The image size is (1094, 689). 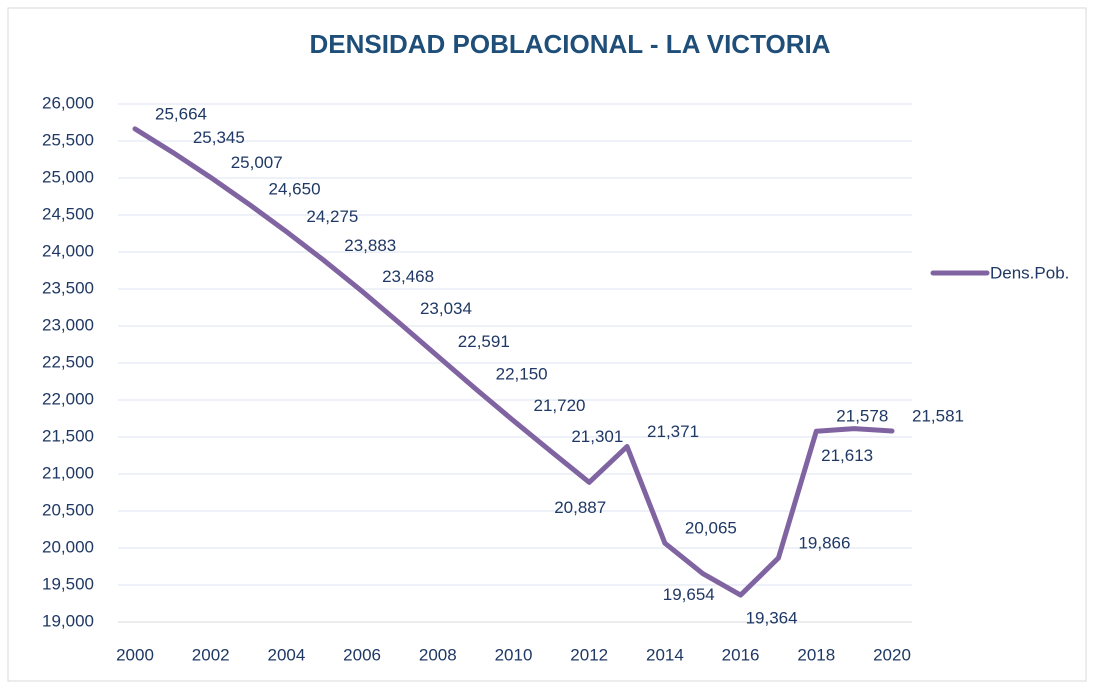 I want to click on y-tick-label: 20,500, so click(x=68, y=509).